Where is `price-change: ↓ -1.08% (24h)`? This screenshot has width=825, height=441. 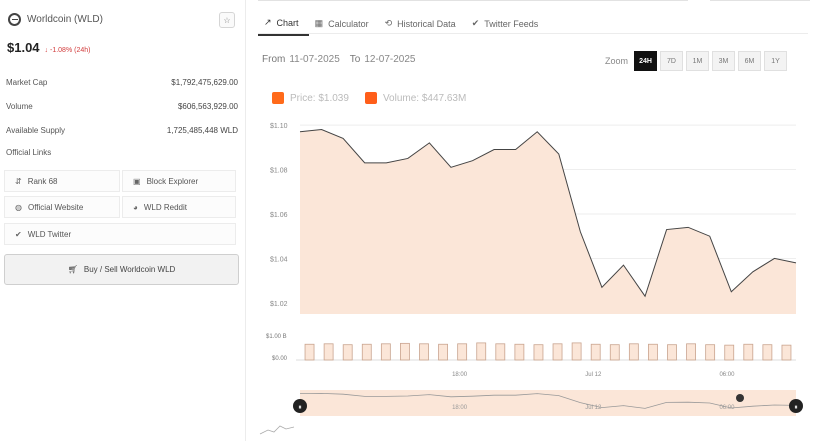 price-change: ↓ -1.08% (24h) is located at coordinates (67, 50).